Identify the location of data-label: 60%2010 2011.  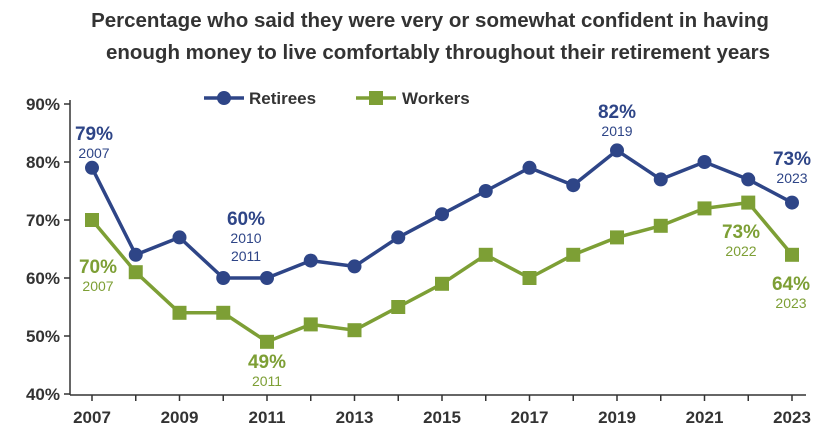
(246, 236).